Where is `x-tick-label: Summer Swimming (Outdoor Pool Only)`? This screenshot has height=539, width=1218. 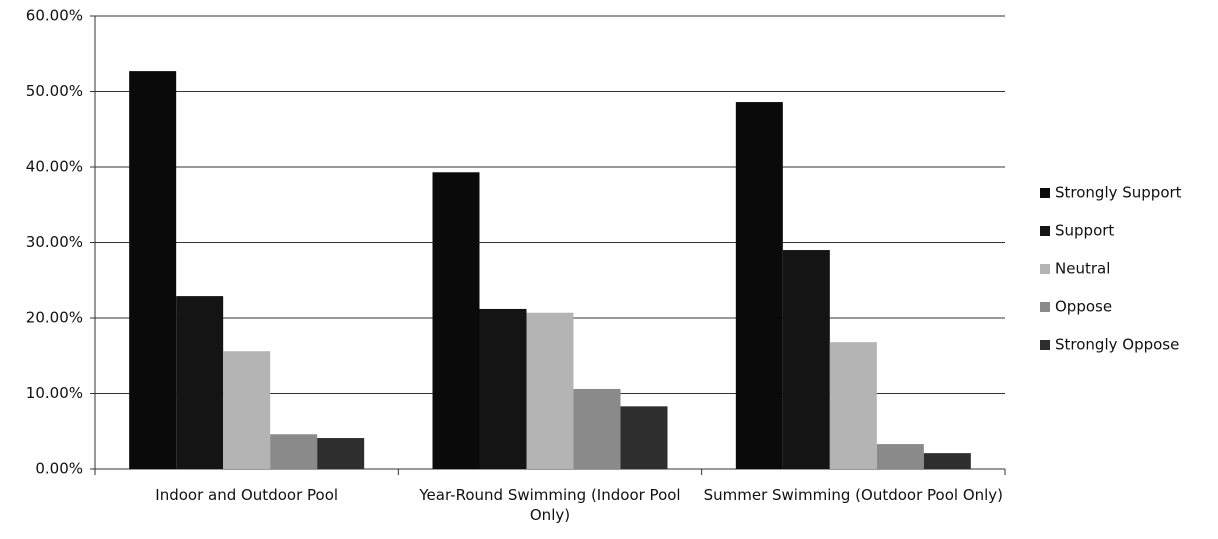
x-tick-label: Summer Swimming (Outdoor Pool Only) is located at coordinates (853, 495).